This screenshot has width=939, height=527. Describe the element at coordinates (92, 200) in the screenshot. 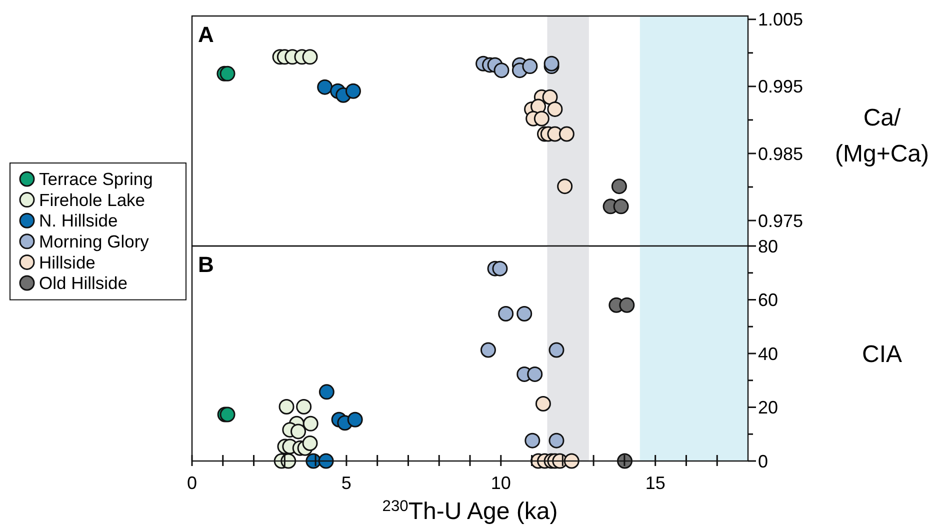

I see `legend-label: Firehole Lake` at that location.